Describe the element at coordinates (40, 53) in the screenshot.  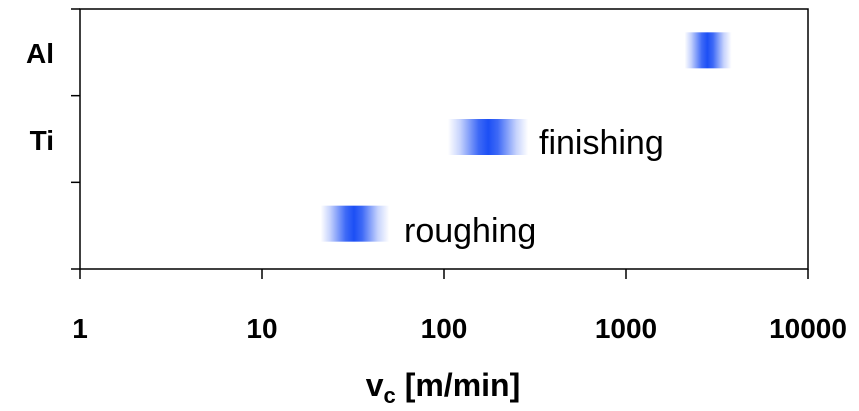
I see `row-label-al: Al` at that location.